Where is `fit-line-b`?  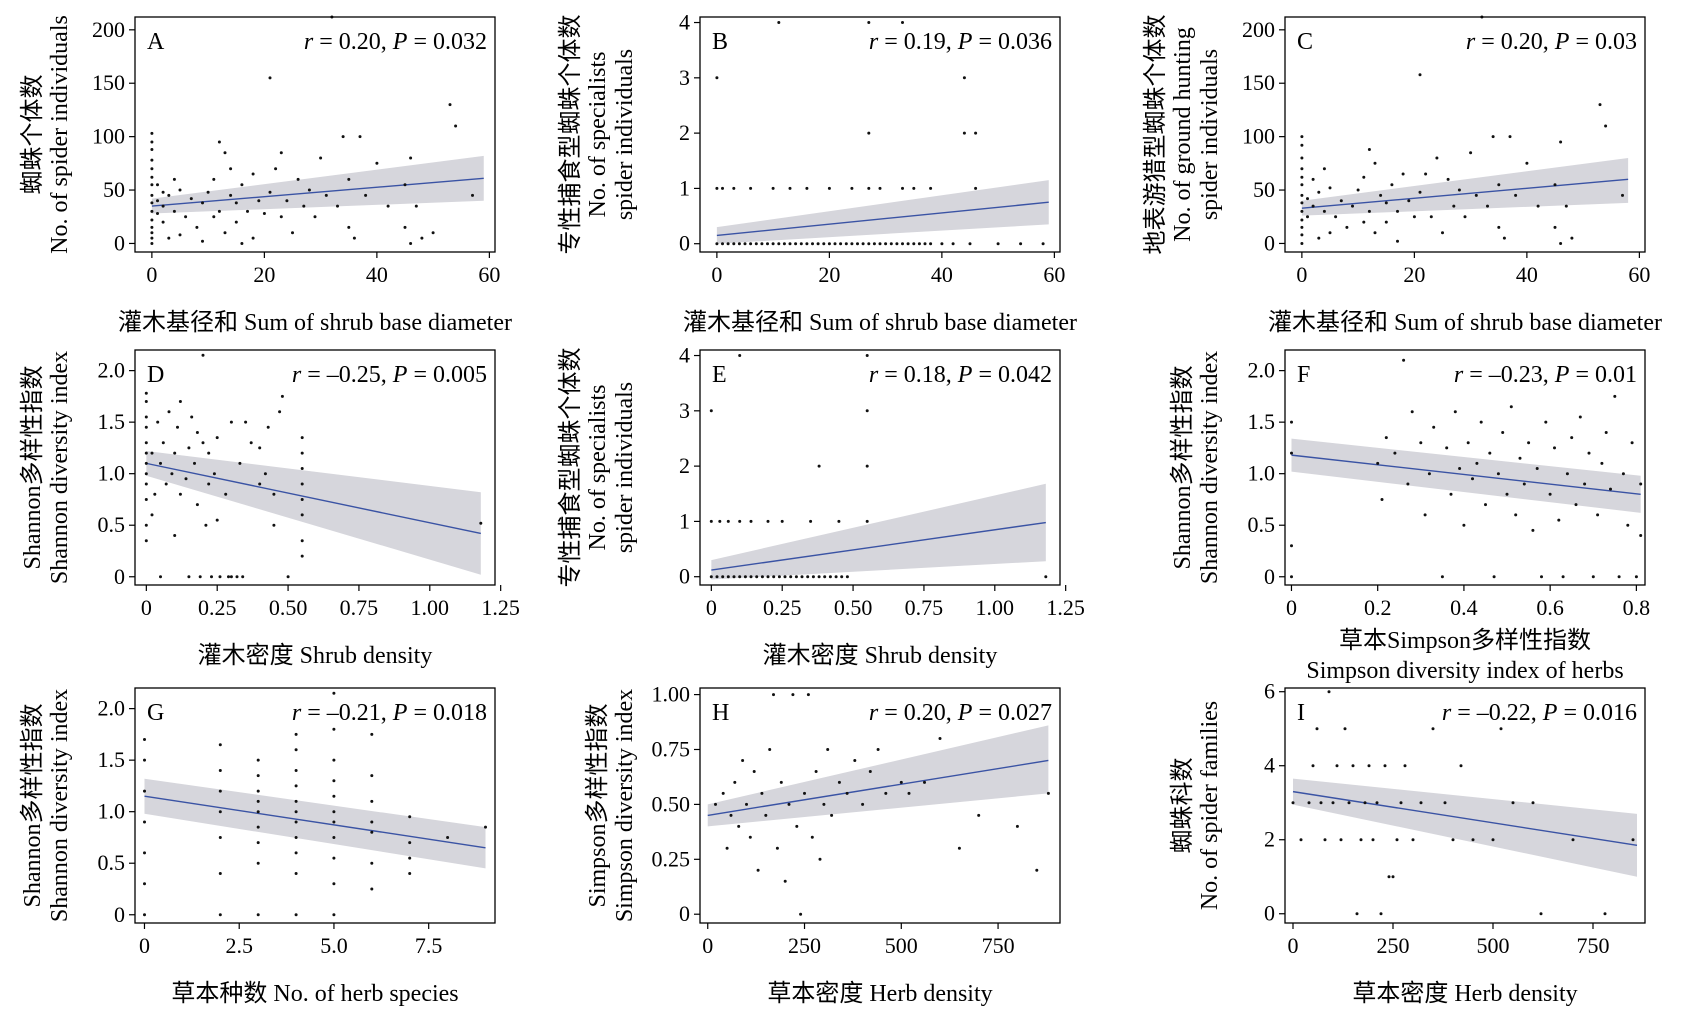 fit-line-b is located at coordinates (882, 219).